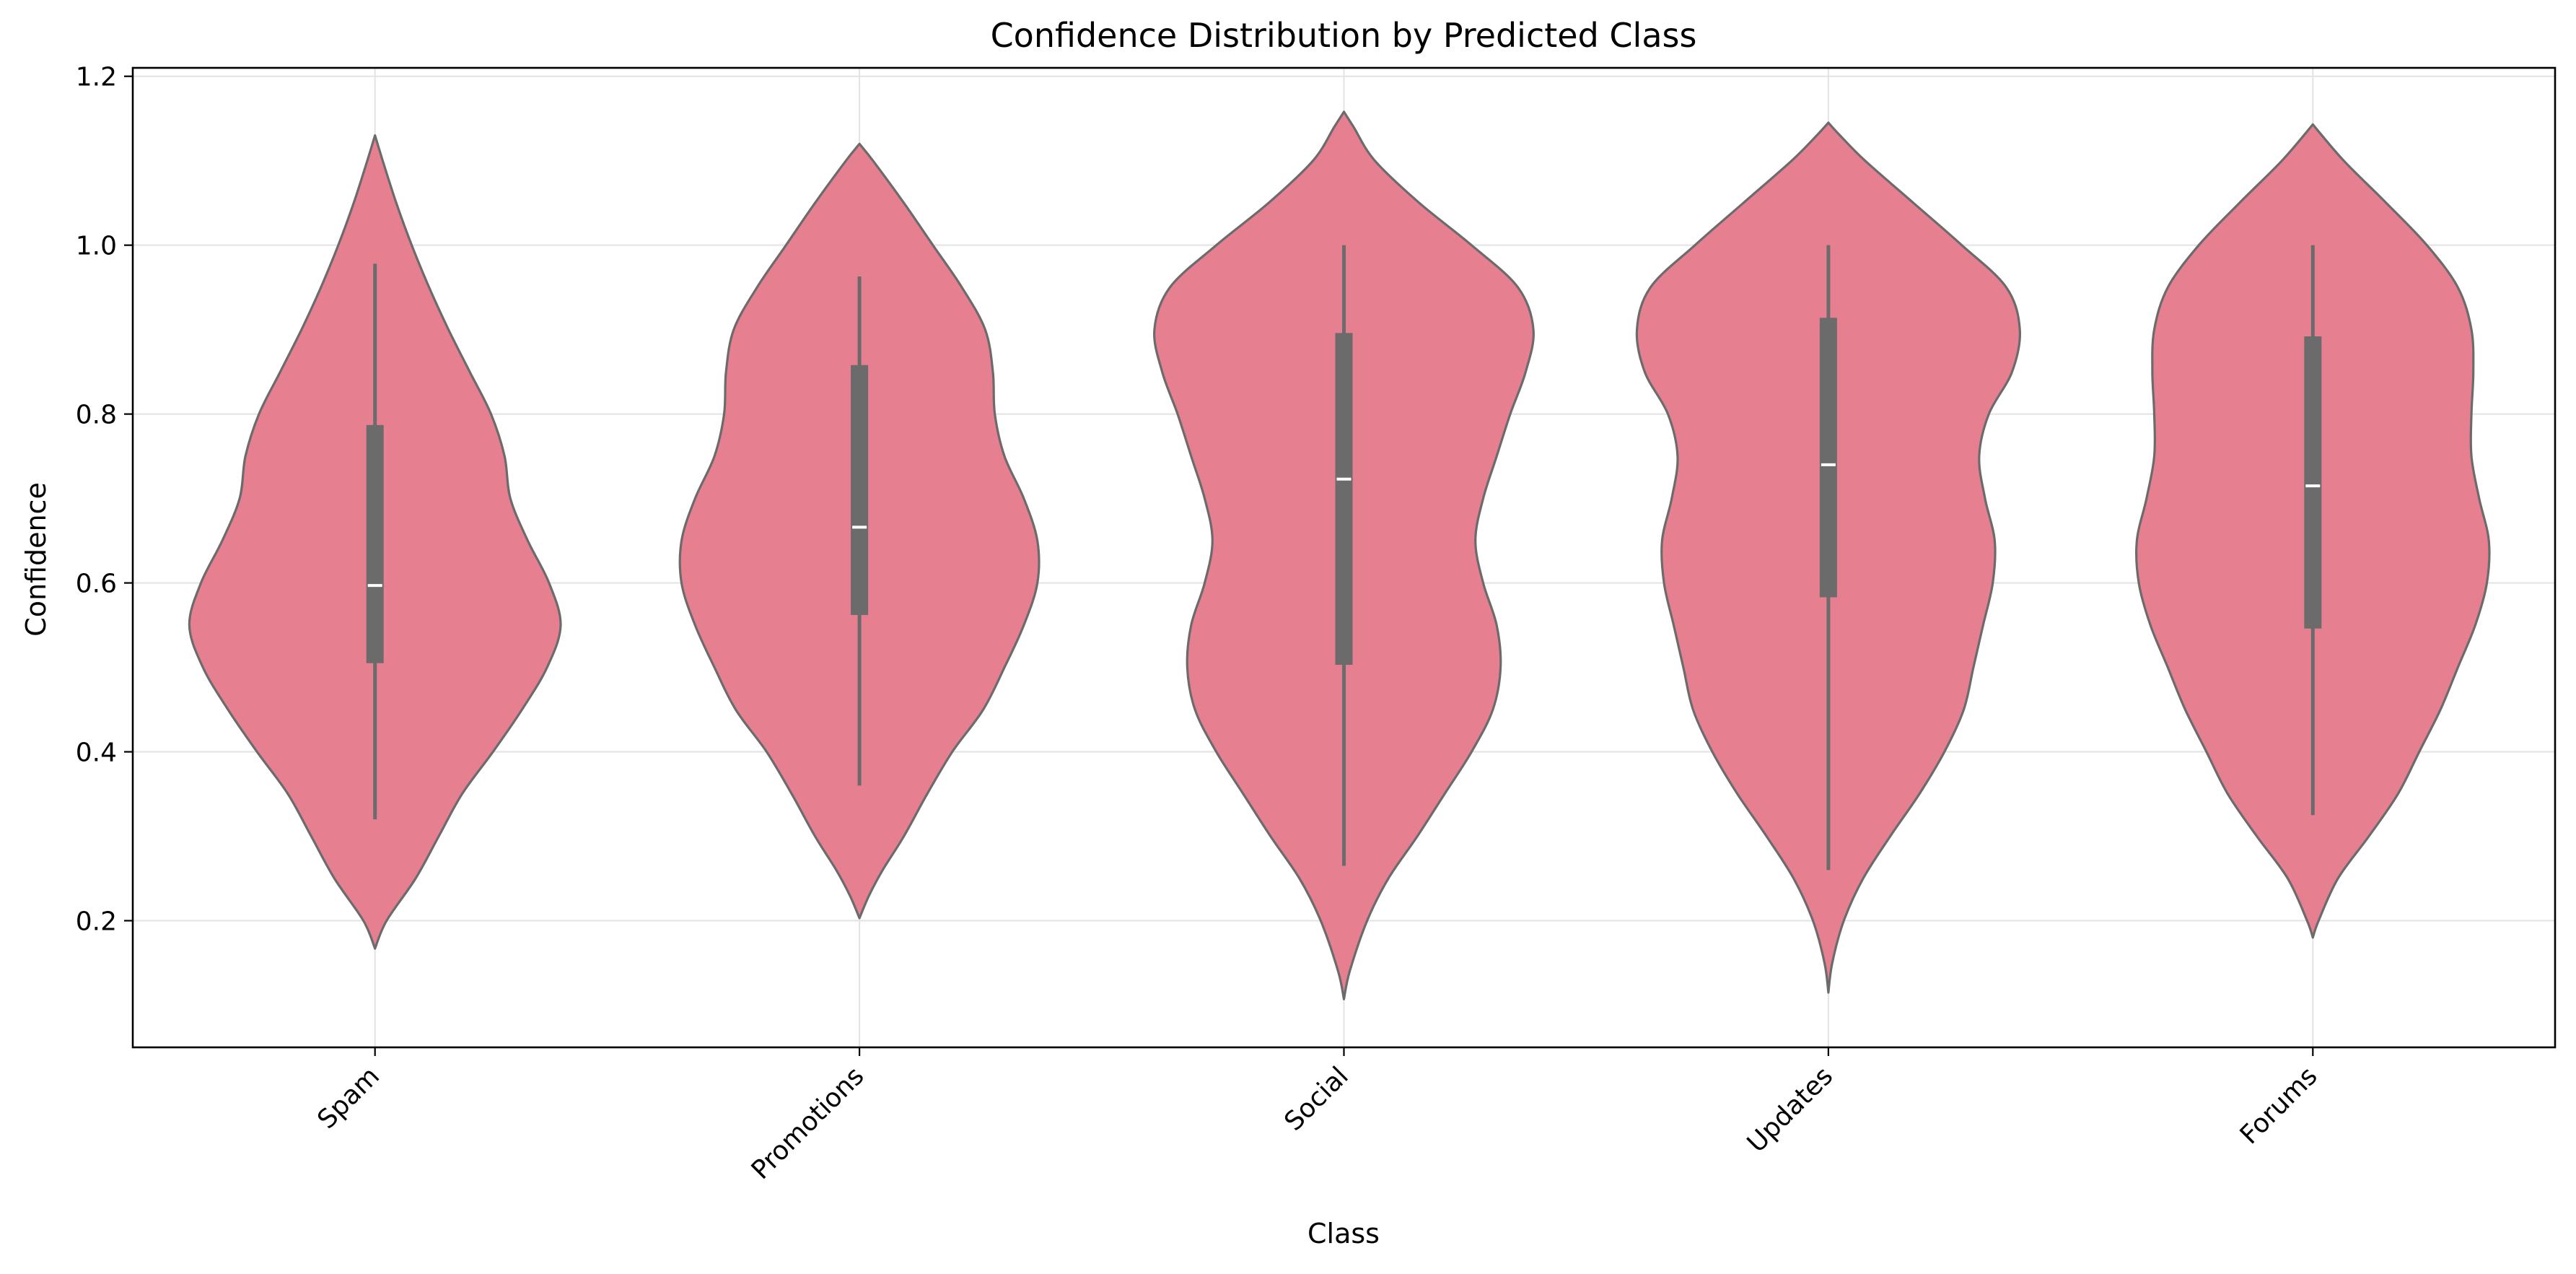 The image size is (2576, 1274). What do you see at coordinates (97, 922) in the screenshot?
I see `y-tick-label: 0.2` at bounding box center [97, 922].